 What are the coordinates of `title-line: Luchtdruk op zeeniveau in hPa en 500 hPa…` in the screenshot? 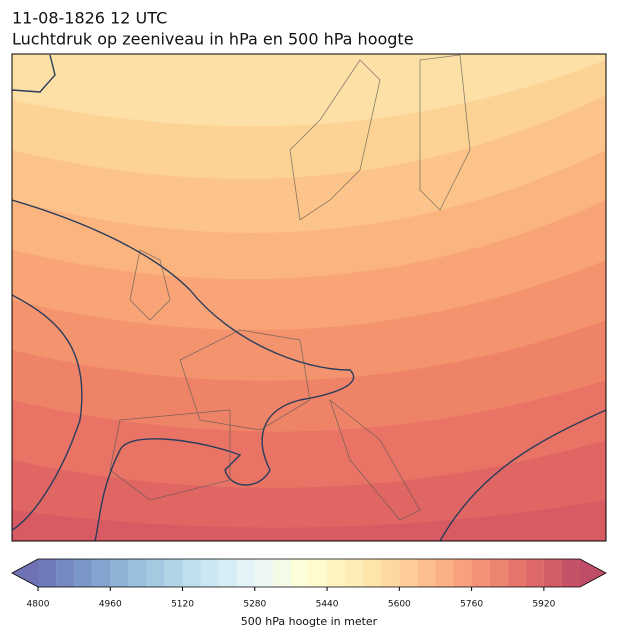 It's located at (213, 39).